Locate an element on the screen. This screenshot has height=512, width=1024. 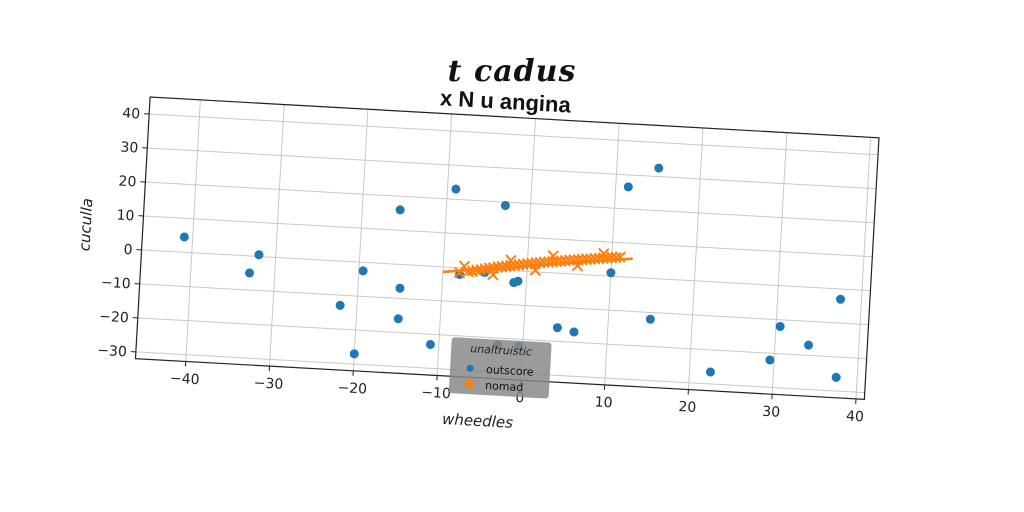
y-tick-label: 30 is located at coordinates (129, 148).